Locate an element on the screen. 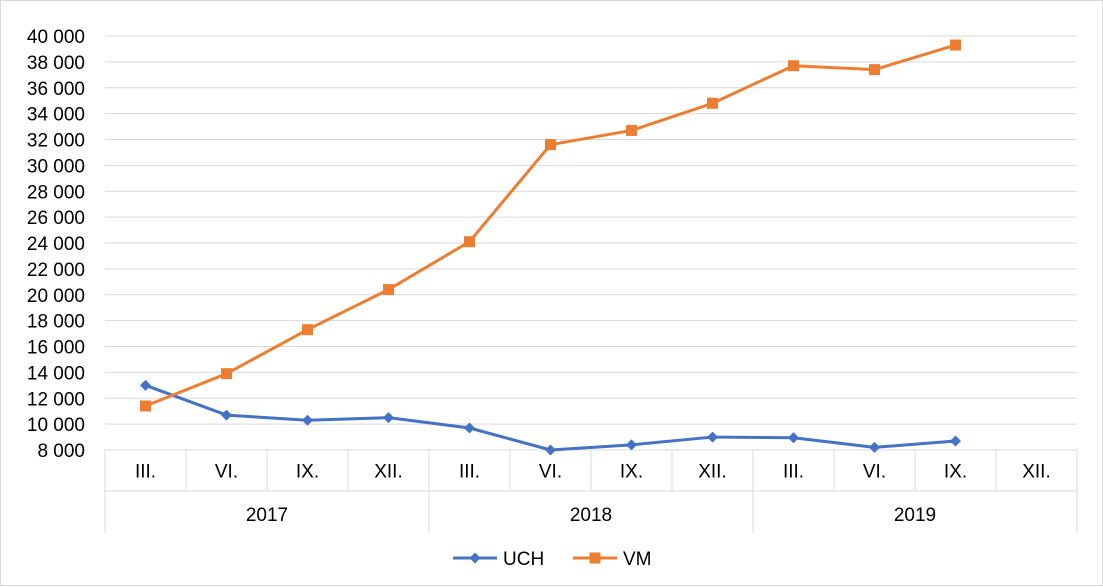 This screenshot has width=1103, height=587. legend-marker-vm is located at coordinates (595, 558).